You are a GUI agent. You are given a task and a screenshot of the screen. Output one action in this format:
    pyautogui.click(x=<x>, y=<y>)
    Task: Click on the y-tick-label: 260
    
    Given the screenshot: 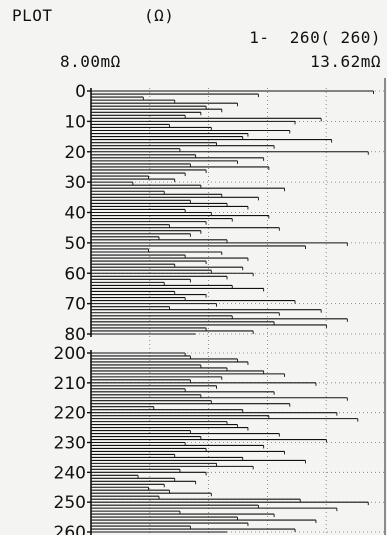 What is the action you would take?
    pyautogui.click(x=70, y=529)
    